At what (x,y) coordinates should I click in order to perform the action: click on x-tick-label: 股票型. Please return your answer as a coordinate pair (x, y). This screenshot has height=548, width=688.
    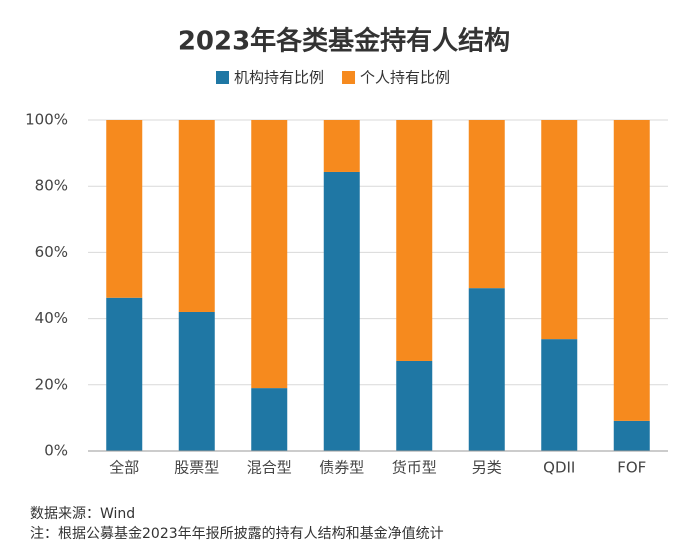
    Looking at the image, I should click on (196, 468).